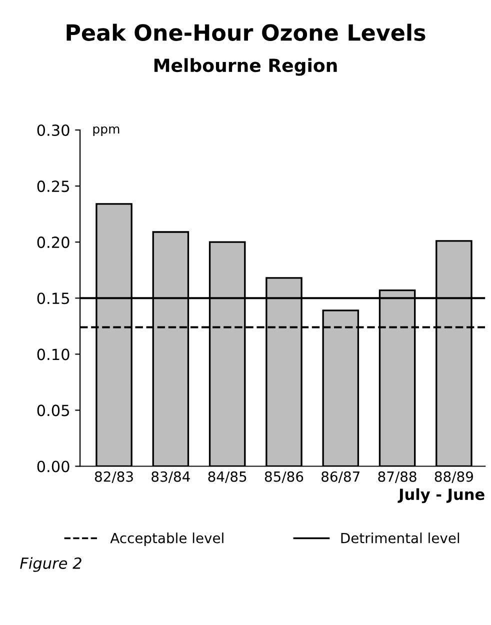 Image resolution: width=491 pixels, height=625 pixels. Describe the element at coordinates (227, 477) in the screenshot. I see `x-tick-label: 84/85` at that location.